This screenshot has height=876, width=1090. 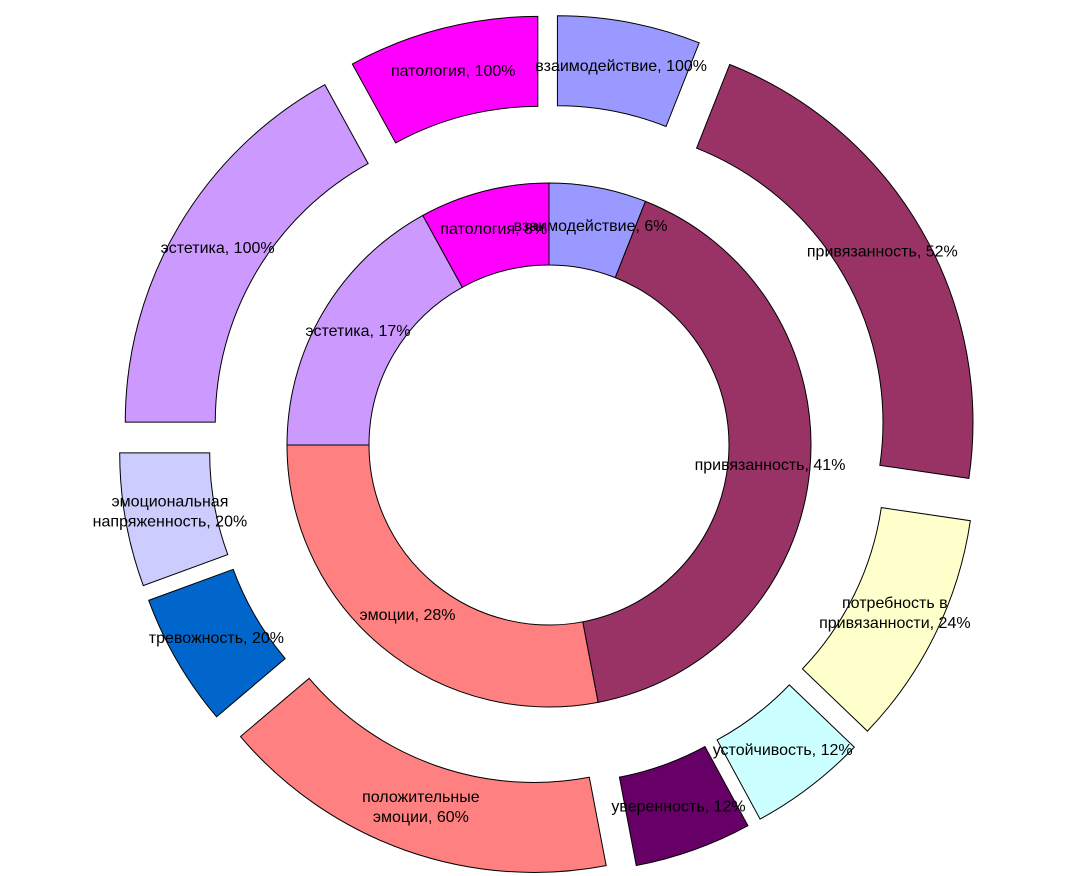 What do you see at coordinates (894, 613) in the screenshot?
I see `data-label: потребность в привязанности, 24%` at bounding box center [894, 613].